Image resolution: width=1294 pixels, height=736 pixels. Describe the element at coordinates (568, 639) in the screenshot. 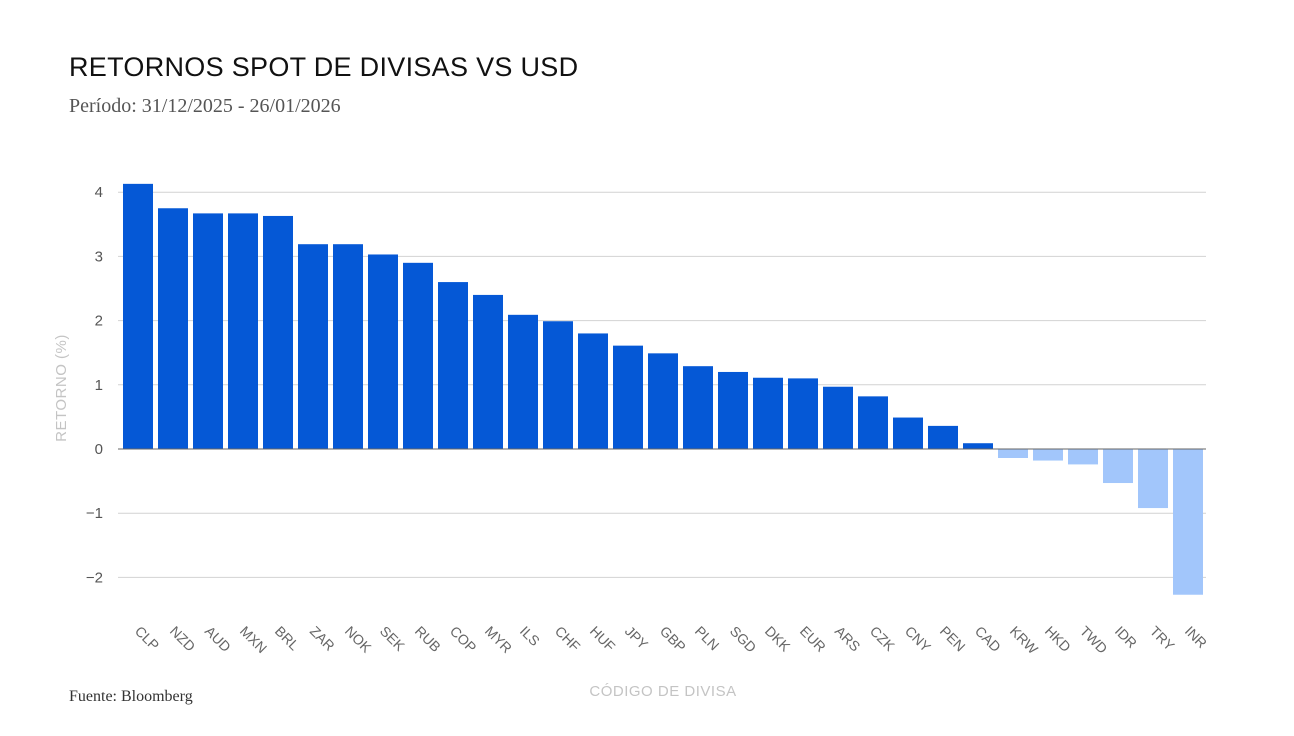

I see `x-tick-label: CHF` at that location.